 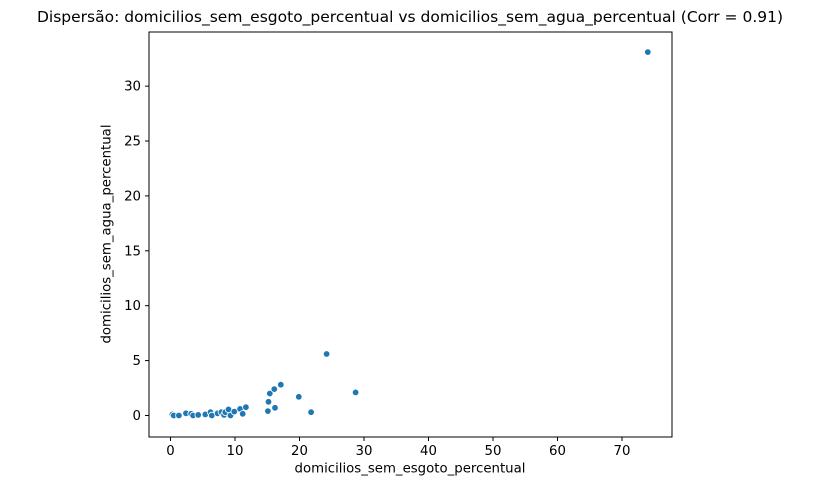 I want to click on y-tick-label: 0, so click(x=137, y=416).